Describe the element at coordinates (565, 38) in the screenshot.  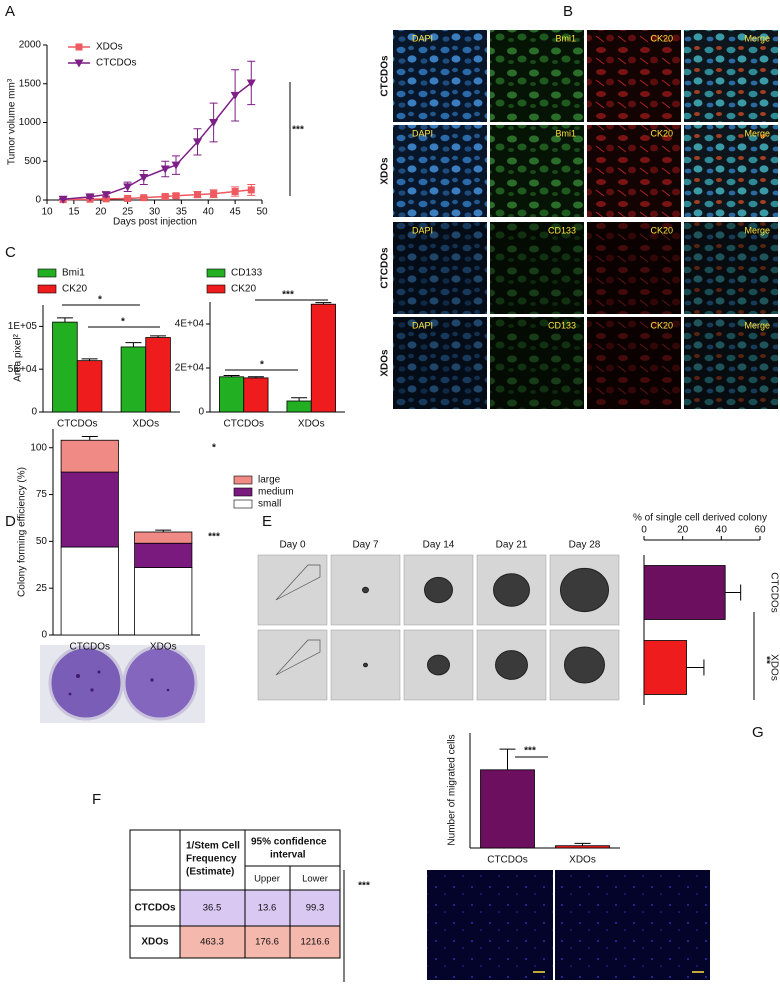
I see `channel-label: Bmi1` at that location.